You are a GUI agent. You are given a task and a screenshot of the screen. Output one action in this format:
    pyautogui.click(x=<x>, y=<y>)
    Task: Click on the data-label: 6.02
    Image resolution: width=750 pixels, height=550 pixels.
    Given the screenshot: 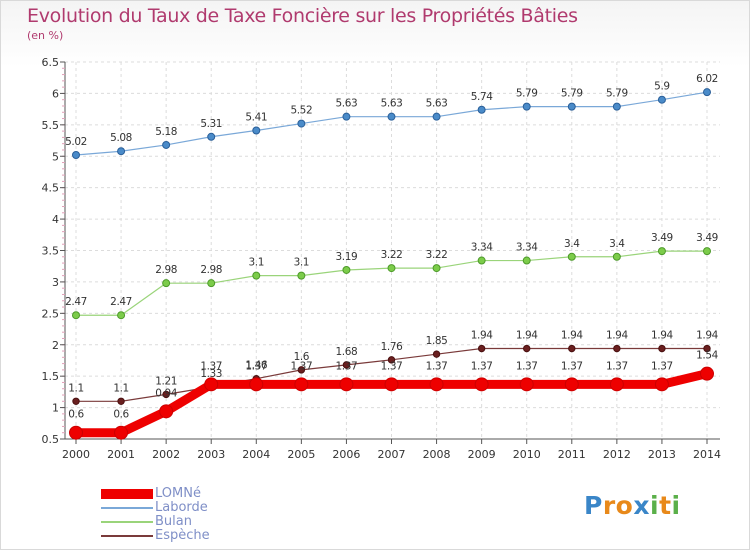 What is the action you would take?
    pyautogui.click(x=707, y=79)
    